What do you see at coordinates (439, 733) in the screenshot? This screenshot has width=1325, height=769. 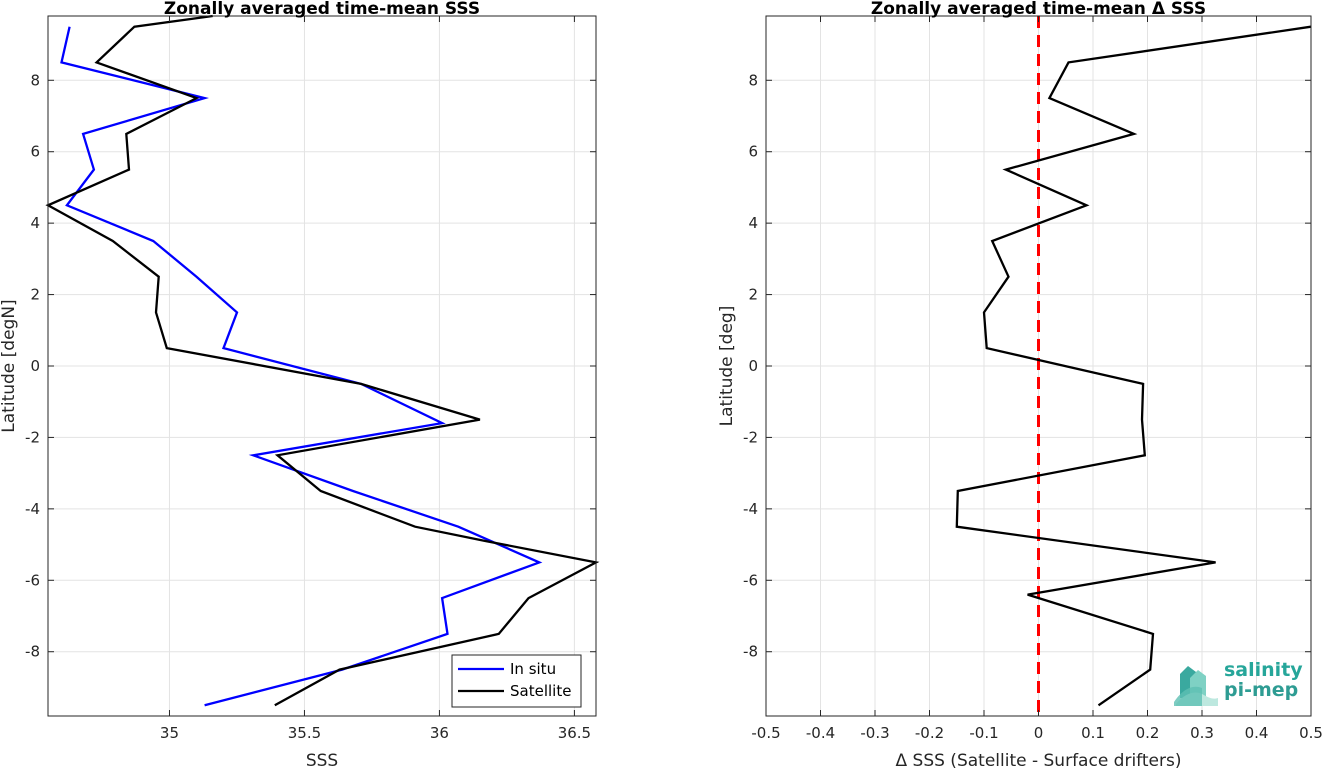 I see `x-tick-label: 36` at bounding box center [439, 733].